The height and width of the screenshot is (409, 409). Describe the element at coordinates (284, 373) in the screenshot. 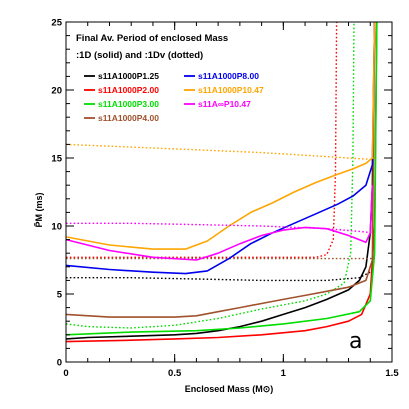

I see `x-tick-label: 1` at that location.